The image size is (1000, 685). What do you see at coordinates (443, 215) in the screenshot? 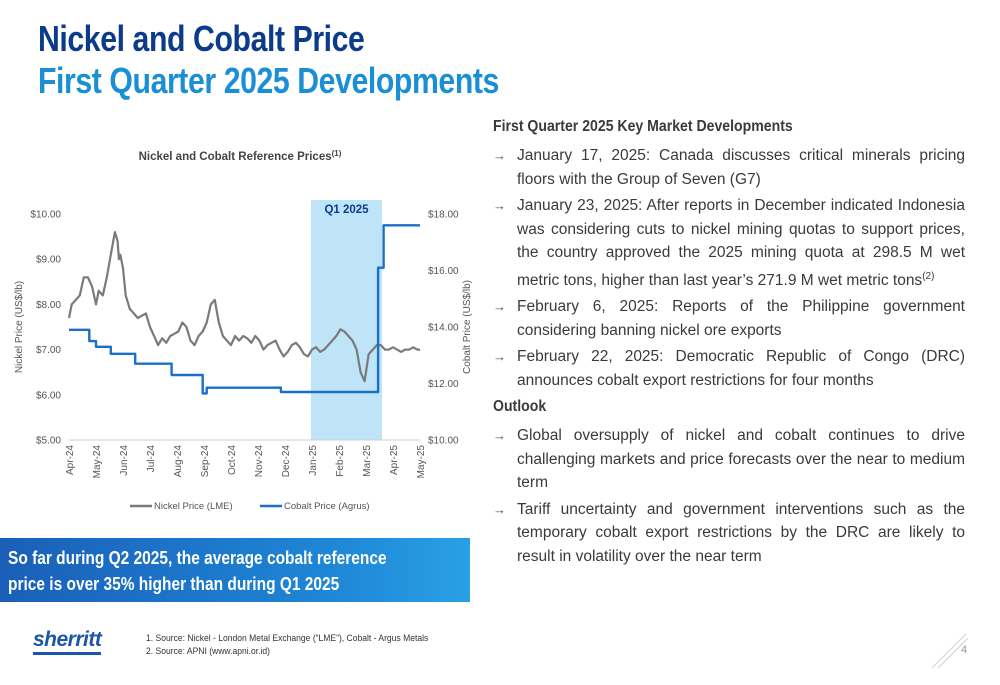
I see `y-right-tick-label: $18.00` at bounding box center [443, 215].